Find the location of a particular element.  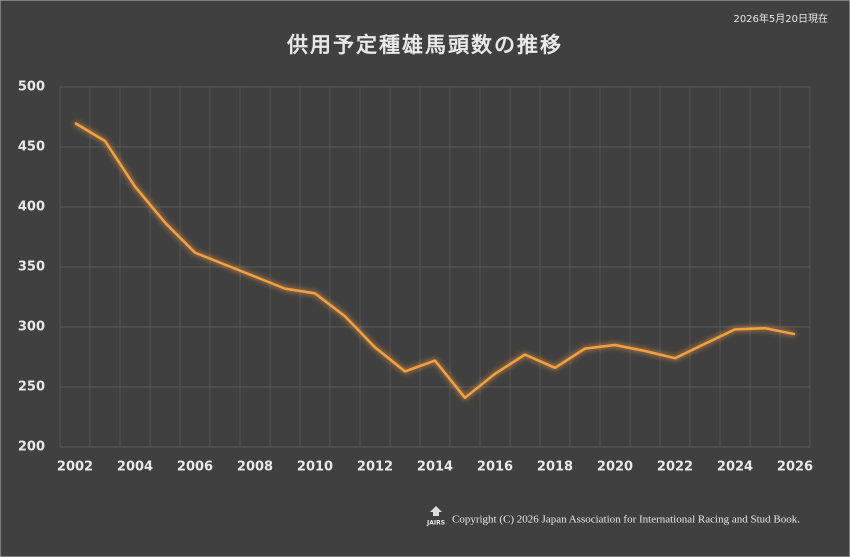

y-tick-label: 350 is located at coordinates (31, 267).